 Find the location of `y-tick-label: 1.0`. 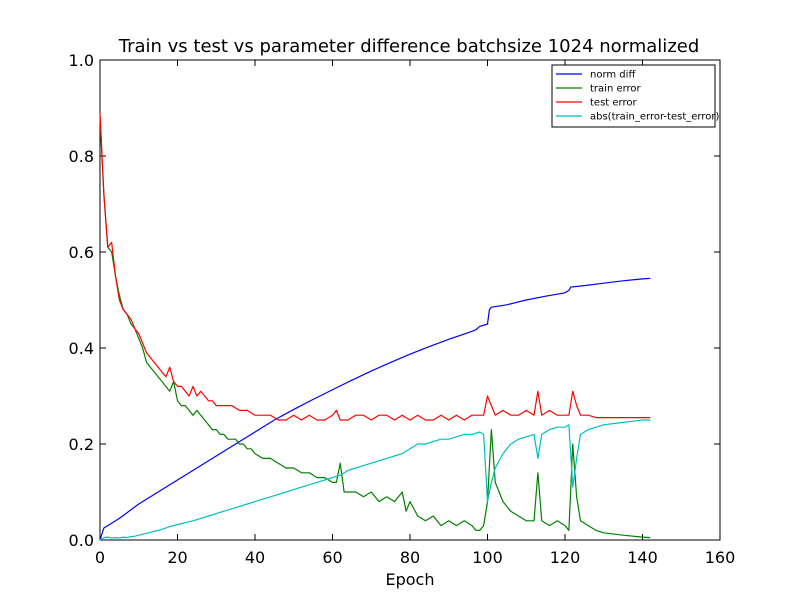

y-tick-label: 1.0 is located at coordinates (81, 60).